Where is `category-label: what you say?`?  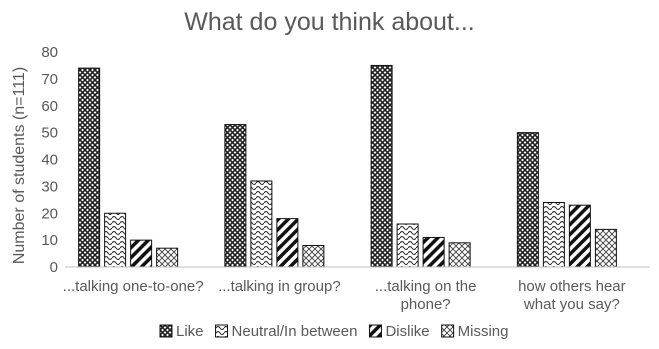 category-label: what you say? is located at coordinates (571, 304).